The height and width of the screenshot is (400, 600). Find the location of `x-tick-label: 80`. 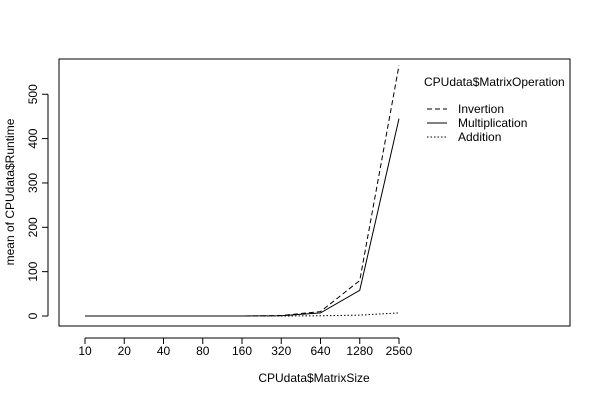

x-tick-label: 80 is located at coordinates (203, 351).